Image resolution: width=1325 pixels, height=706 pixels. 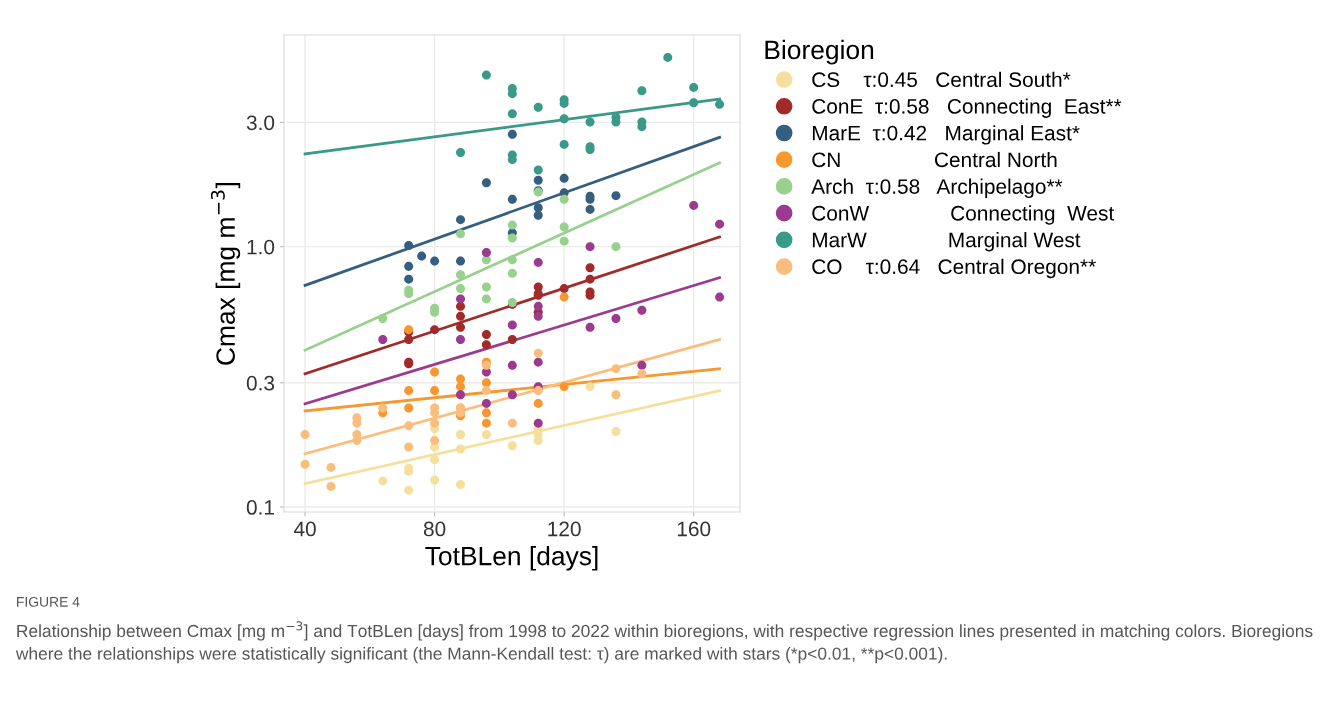 I want to click on y-tick-label: 0.3, so click(x=260, y=383).